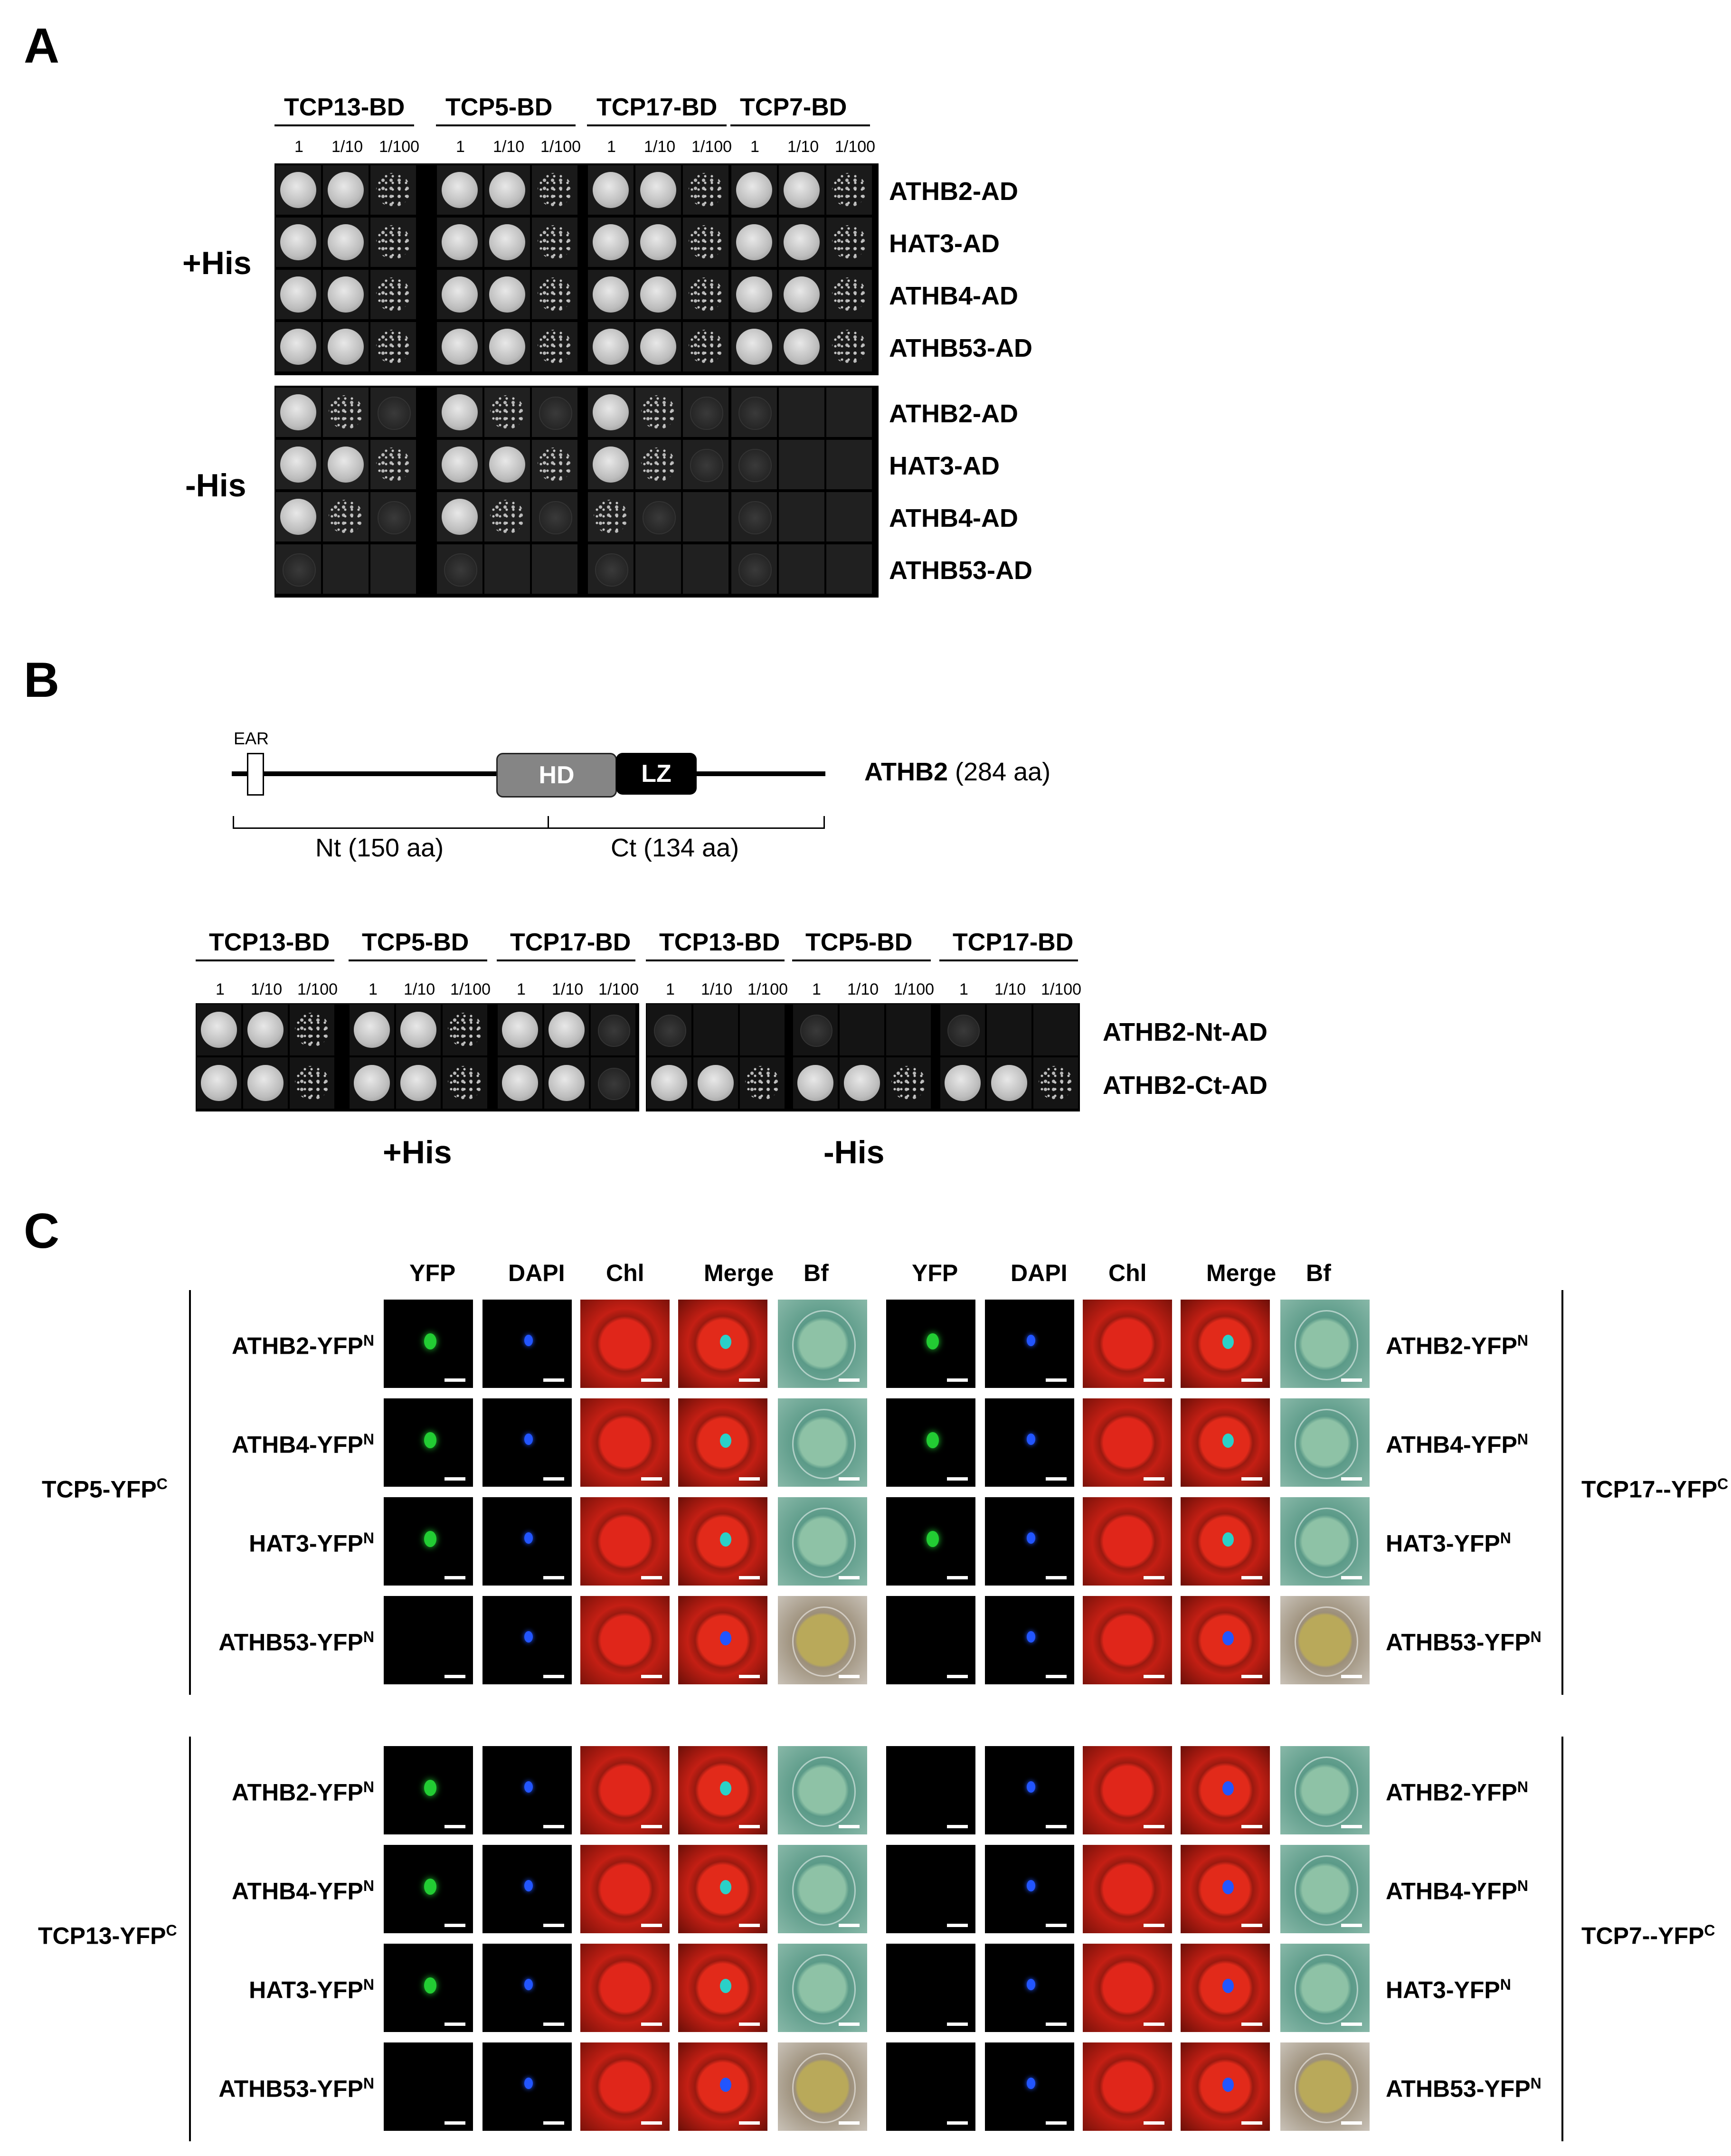  I want to click on bd-header: TCP5-BD, so click(859, 942).